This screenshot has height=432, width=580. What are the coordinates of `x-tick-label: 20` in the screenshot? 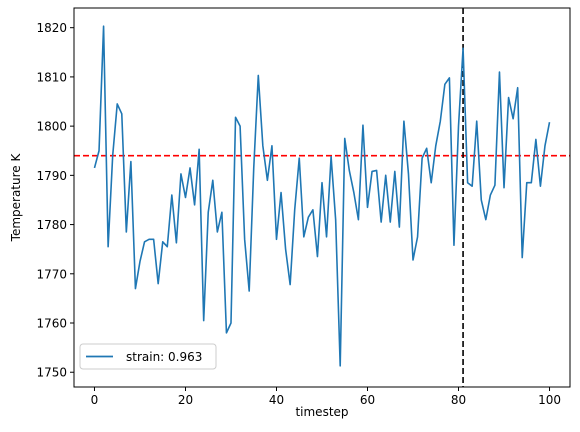 It's located at (185, 400).